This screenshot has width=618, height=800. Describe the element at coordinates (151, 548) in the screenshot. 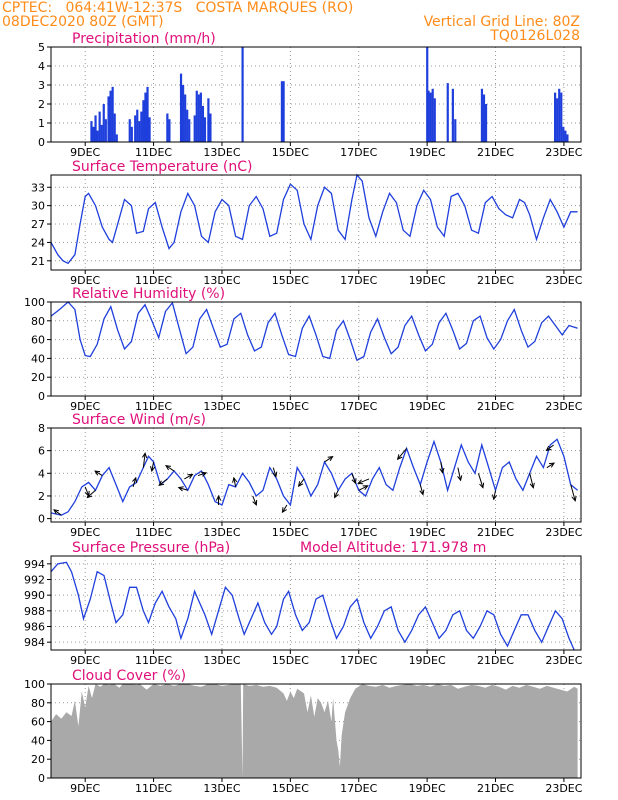

I see `pressure-title: Surface Pressure (hPa)` at that location.